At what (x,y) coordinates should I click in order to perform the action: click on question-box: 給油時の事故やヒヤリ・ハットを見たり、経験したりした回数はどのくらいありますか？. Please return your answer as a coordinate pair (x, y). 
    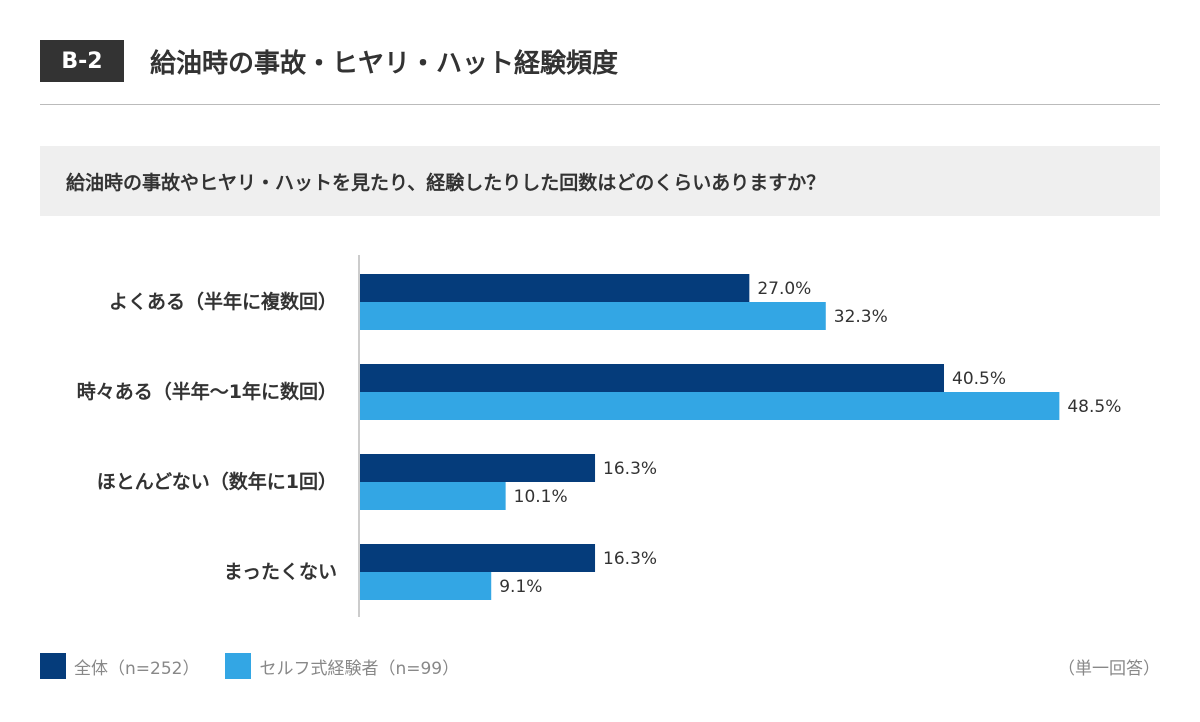
    Looking at the image, I should click on (600, 181).